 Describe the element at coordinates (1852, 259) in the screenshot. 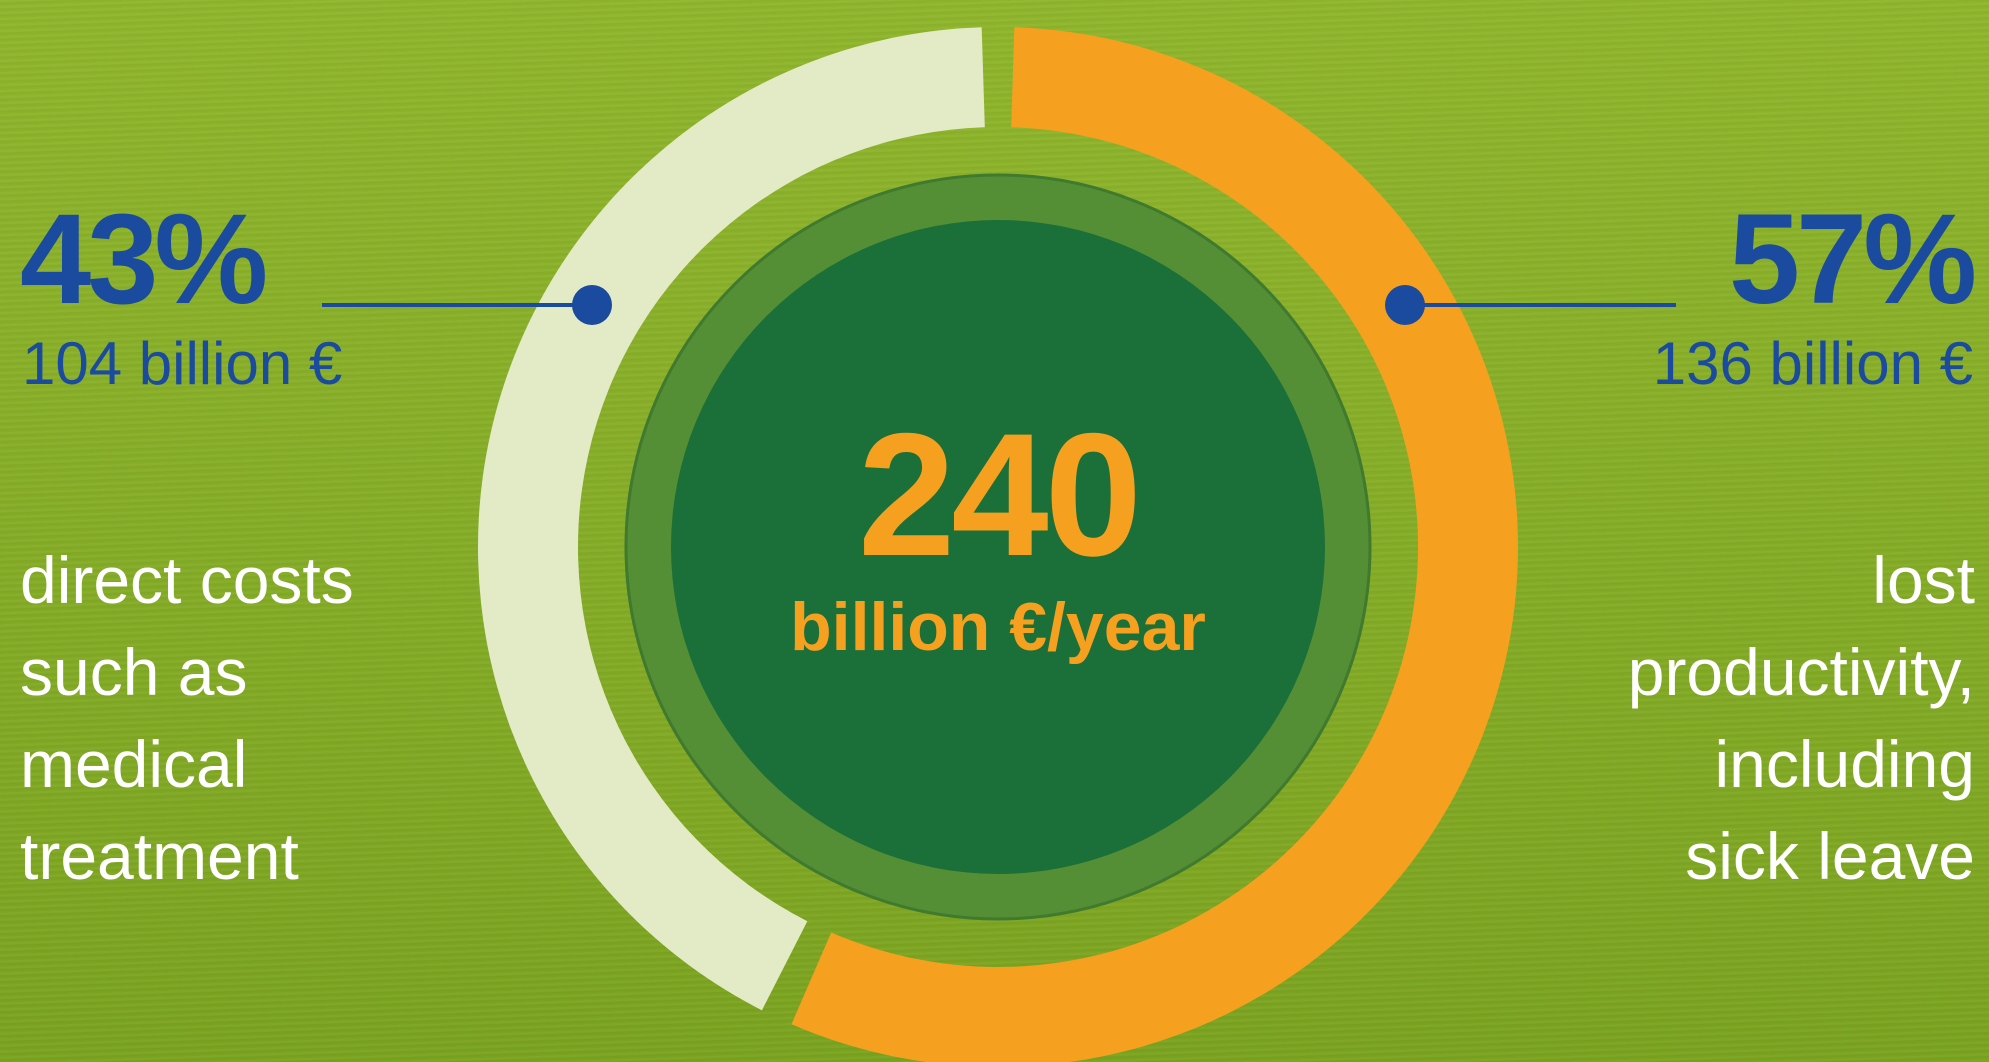

I see `percent-label-productivity: 57%` at that location.